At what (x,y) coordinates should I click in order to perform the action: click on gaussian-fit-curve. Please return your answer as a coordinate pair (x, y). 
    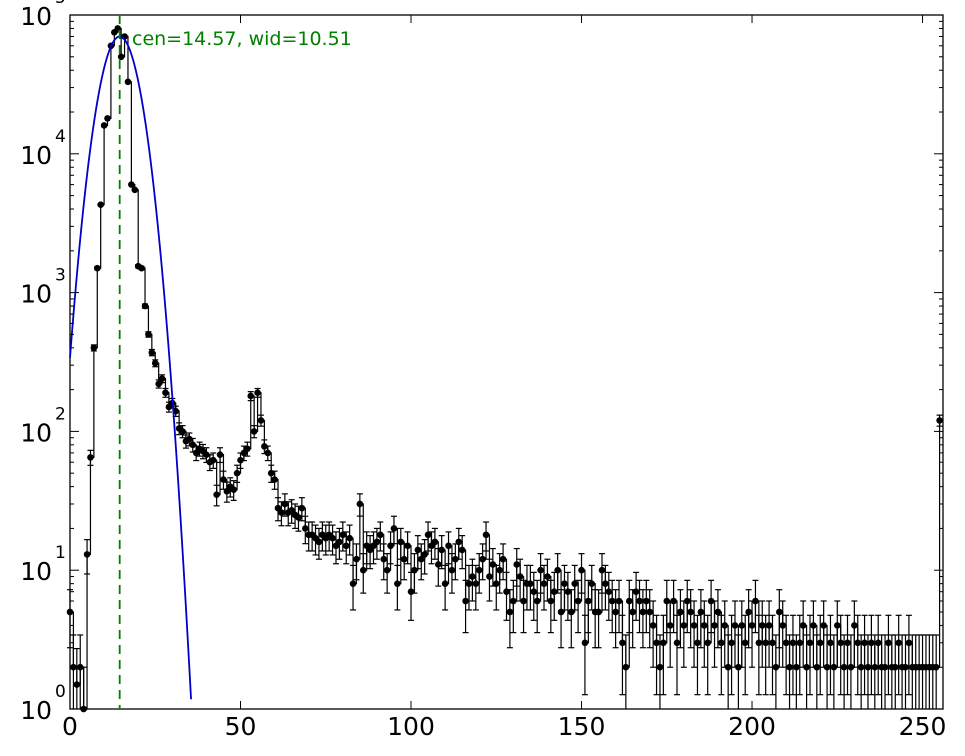
    Looking at the image, I should click on (130, 367).